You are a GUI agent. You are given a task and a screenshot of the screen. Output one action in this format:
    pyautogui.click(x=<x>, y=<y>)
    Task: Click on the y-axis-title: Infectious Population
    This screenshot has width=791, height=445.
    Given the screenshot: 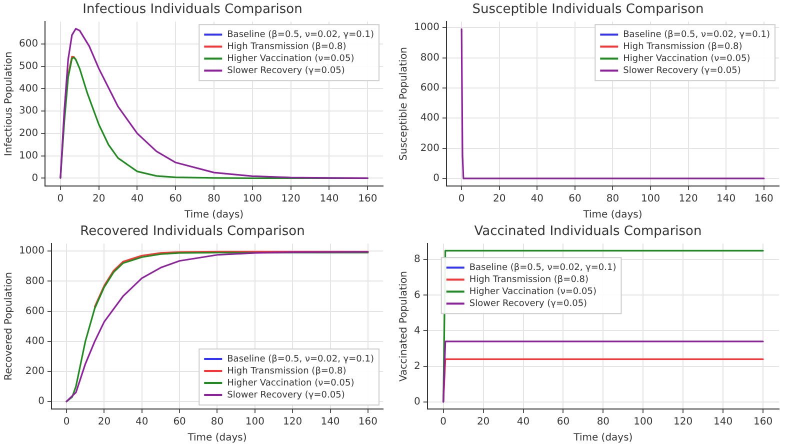 What is the action you would take?
    pyautogui.click(x=9, y=104)
    